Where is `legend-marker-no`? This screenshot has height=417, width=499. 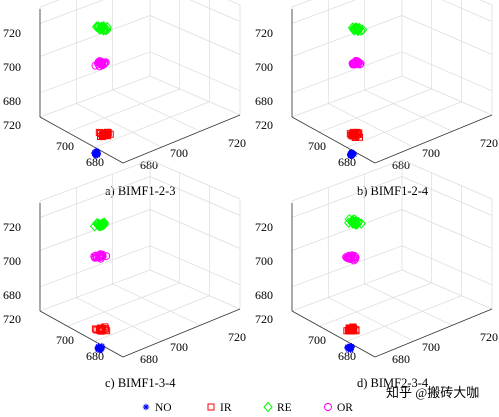 legend-marker-no is located at coordinates (146, 407).